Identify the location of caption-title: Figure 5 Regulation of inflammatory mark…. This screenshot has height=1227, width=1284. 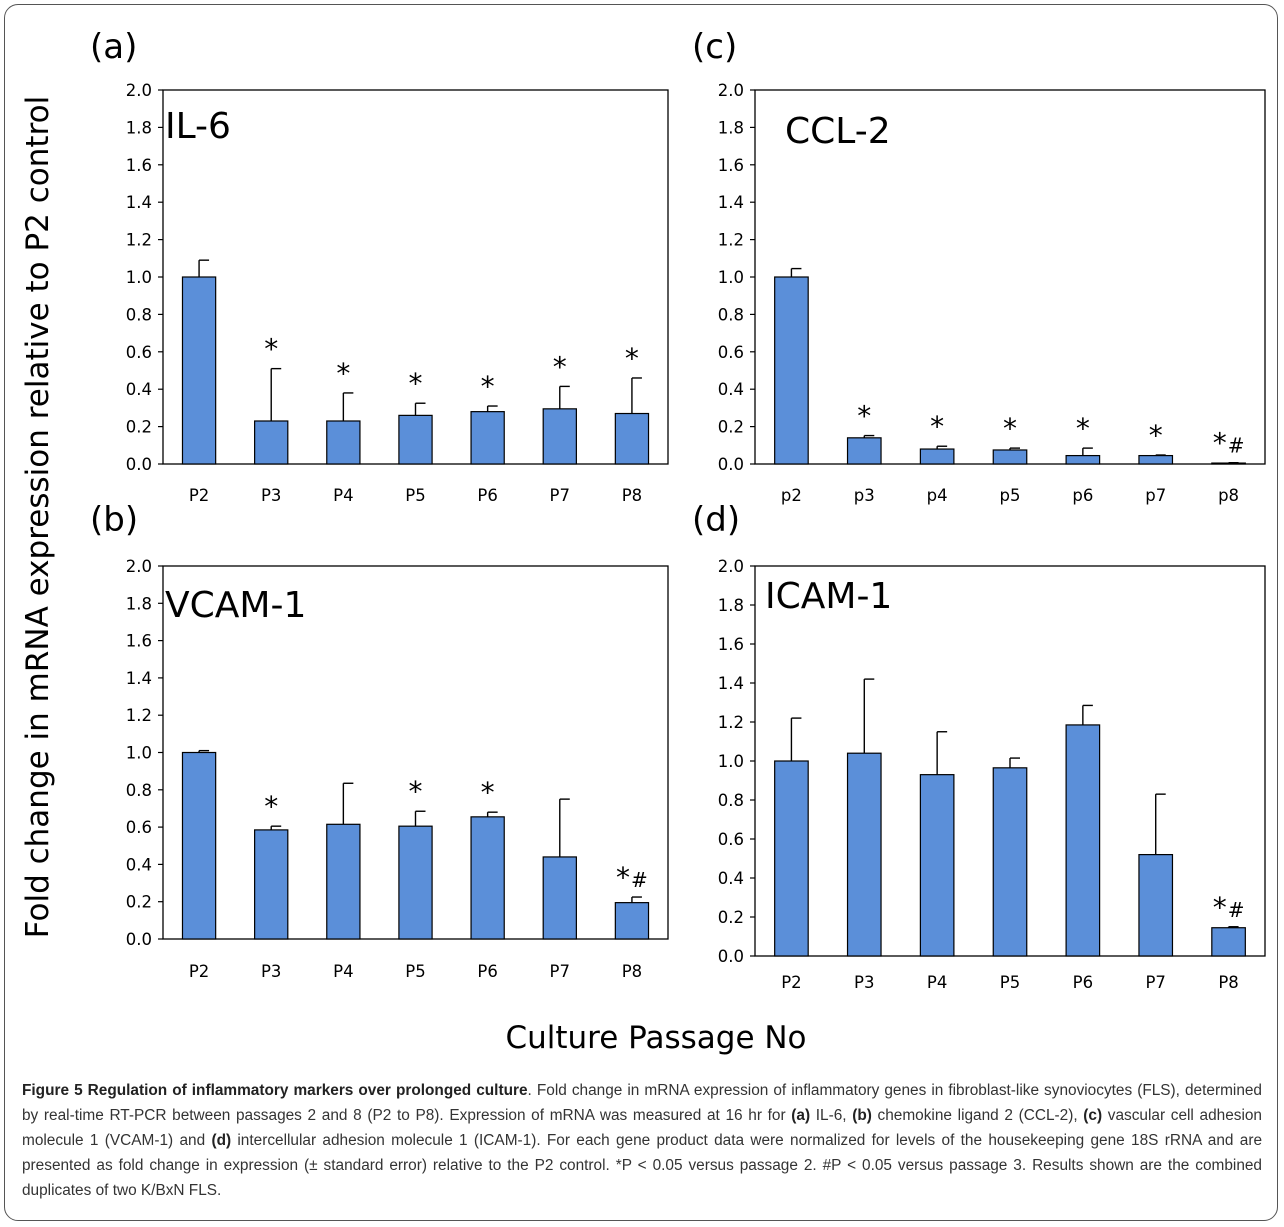
(275, 1090).